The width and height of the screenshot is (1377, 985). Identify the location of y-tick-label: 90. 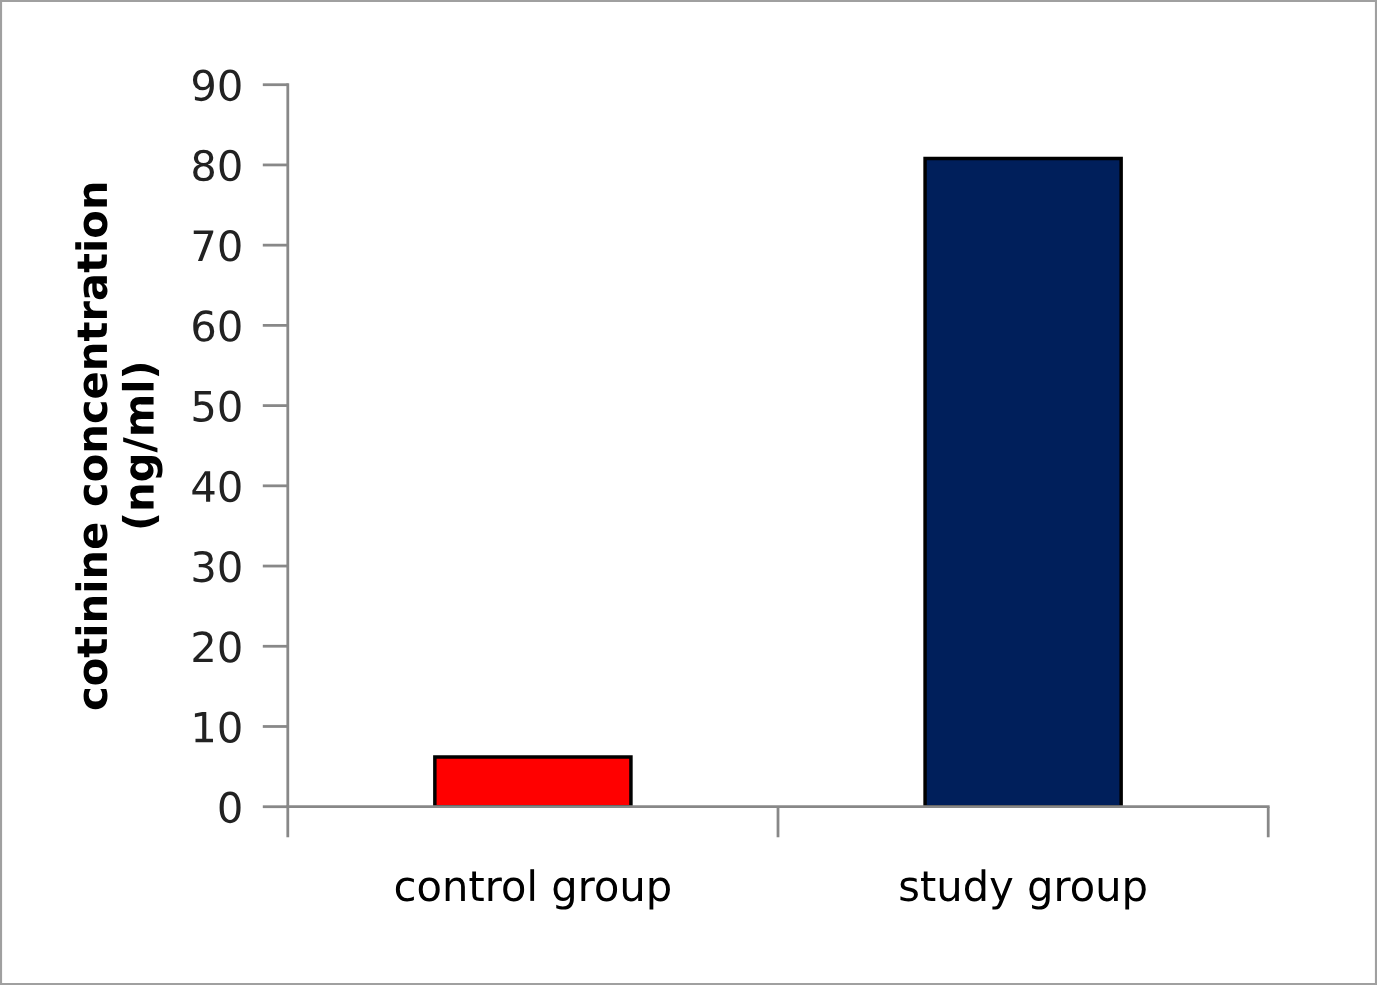
(216, 85).